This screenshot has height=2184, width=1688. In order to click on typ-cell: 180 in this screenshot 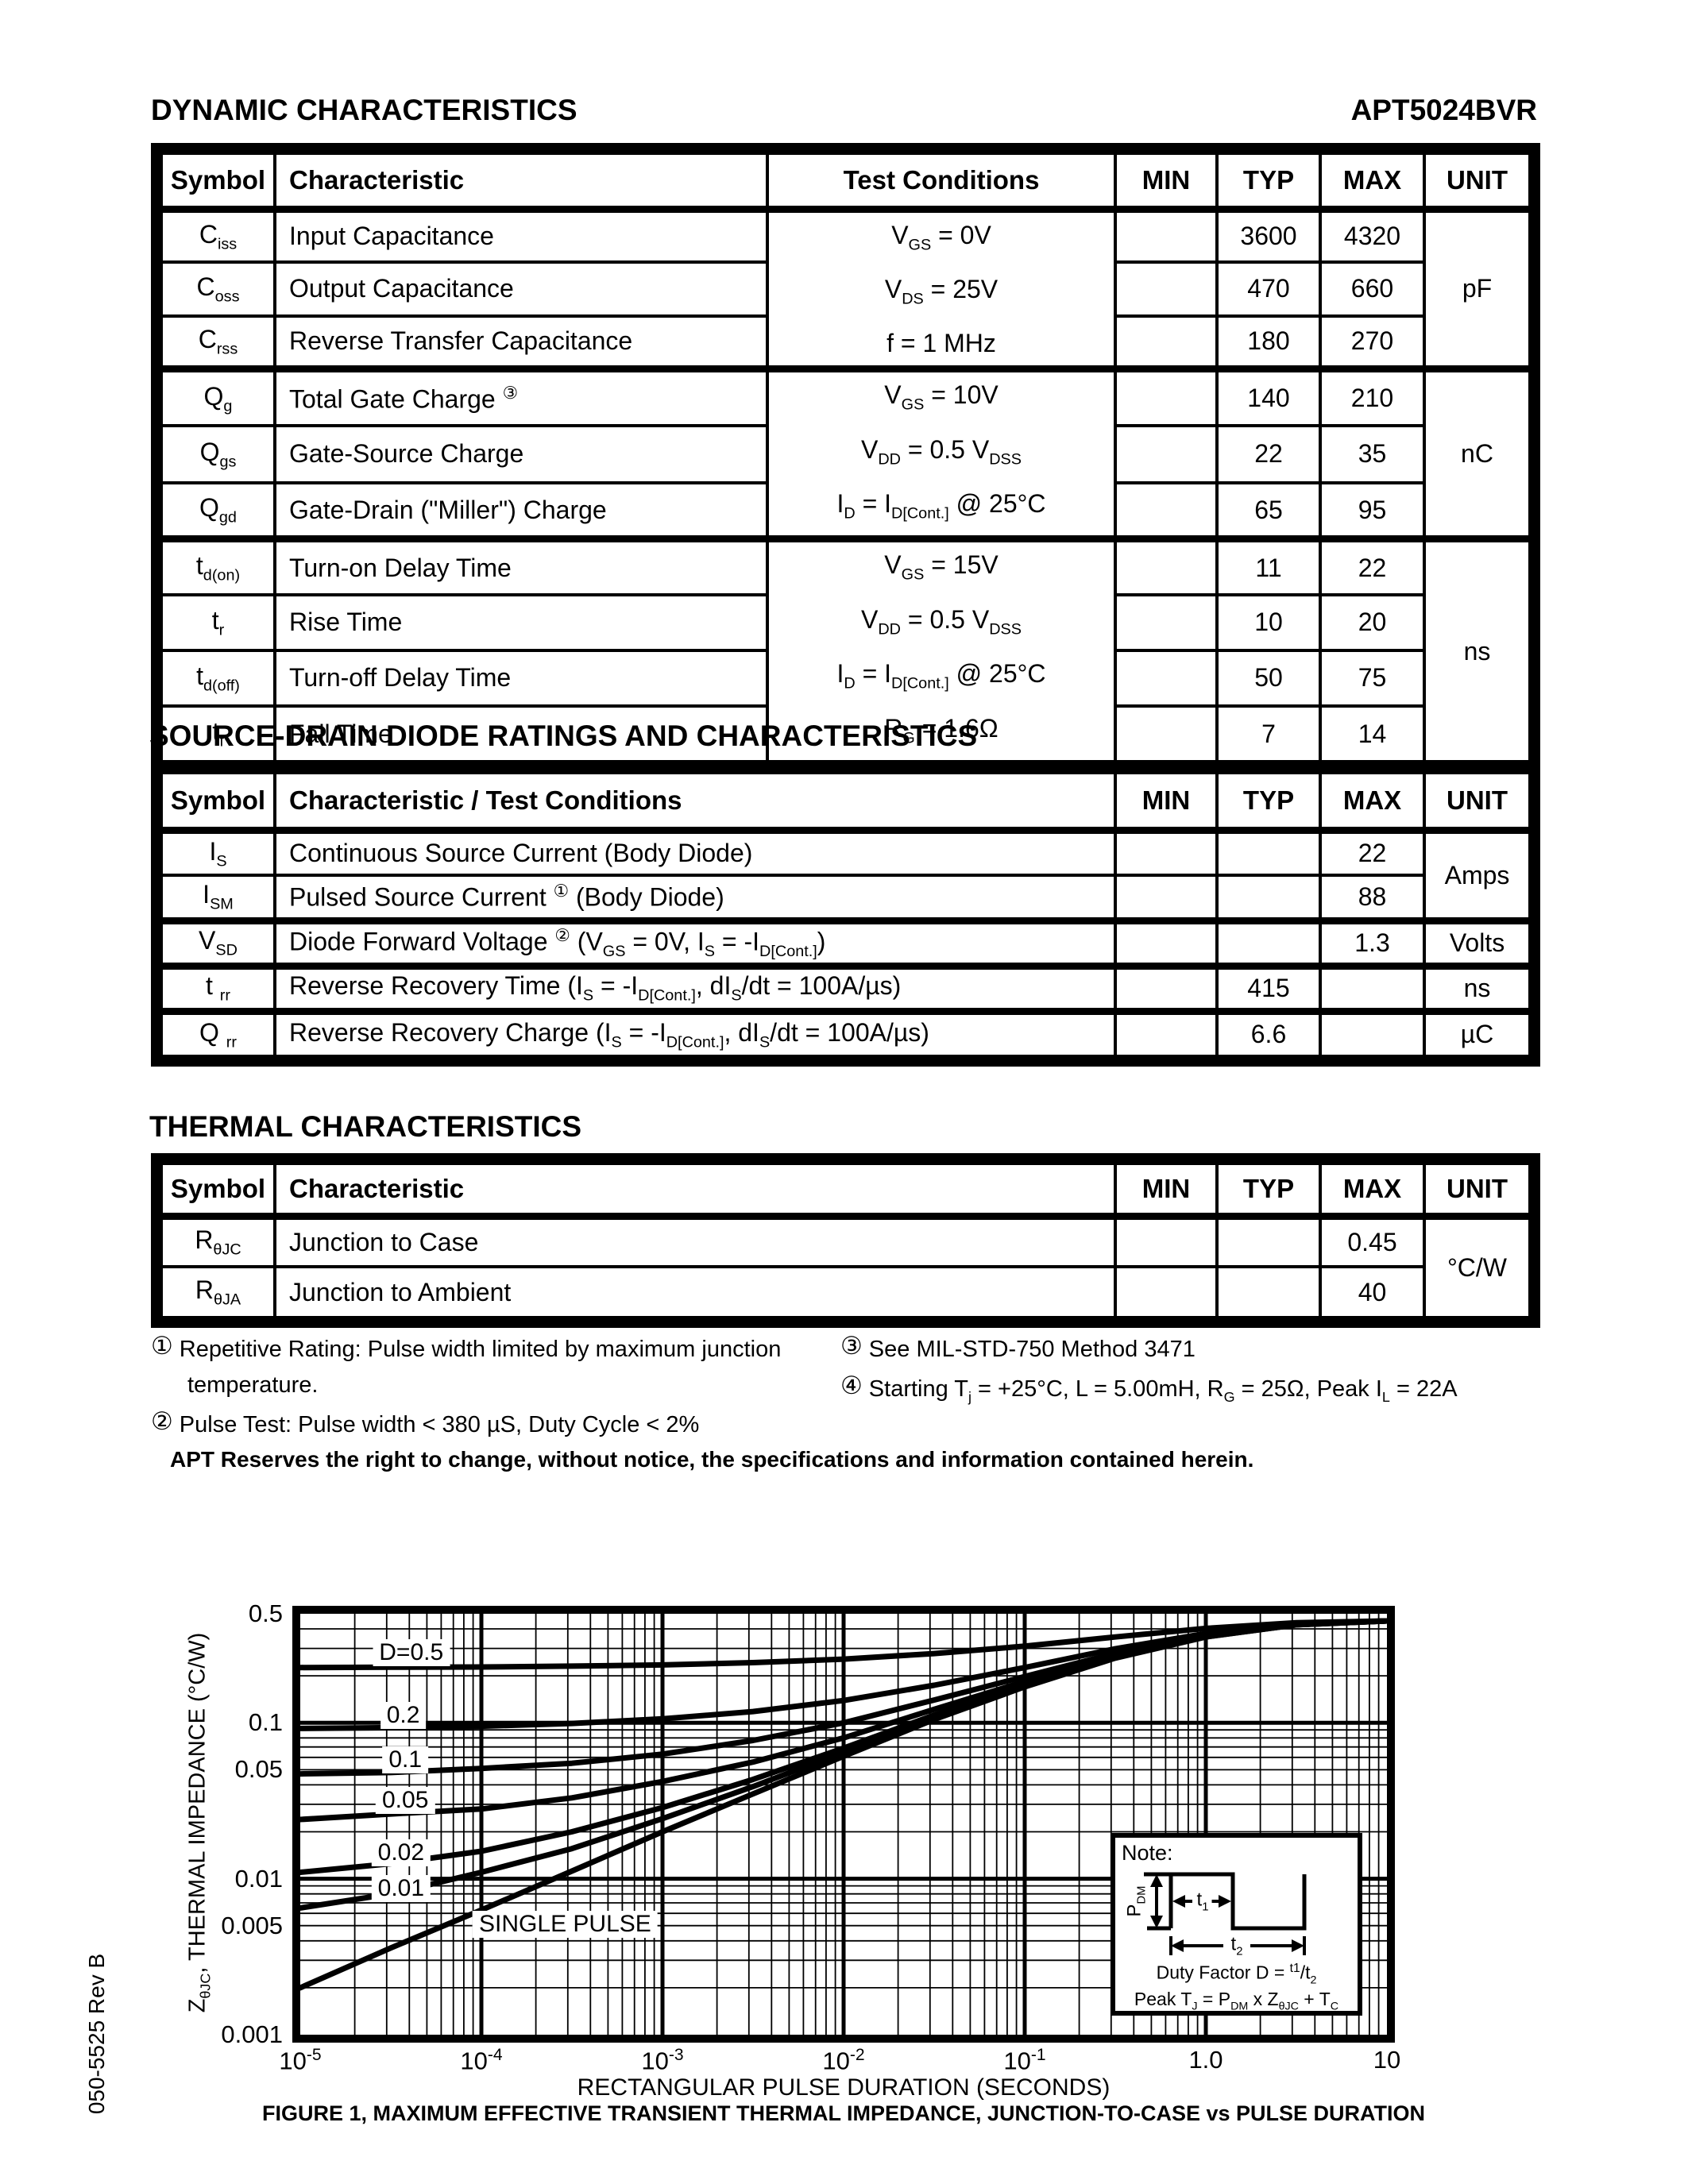, I will do `click(1269, 342)`.